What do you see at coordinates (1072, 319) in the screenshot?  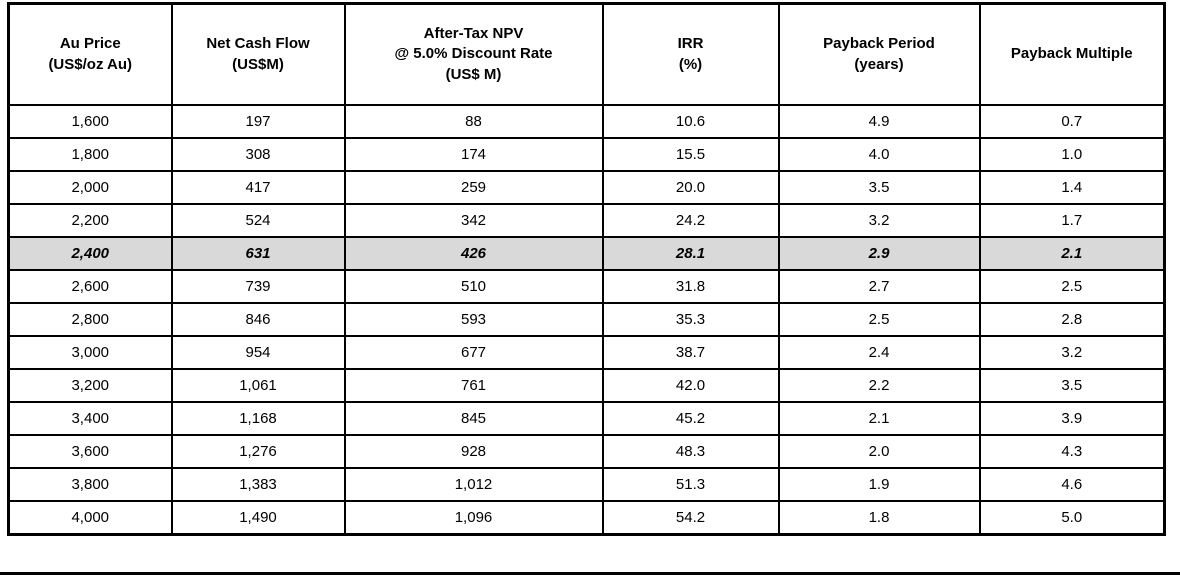 I see `table-cell: 2.8` at bounding box center [1072, 319].